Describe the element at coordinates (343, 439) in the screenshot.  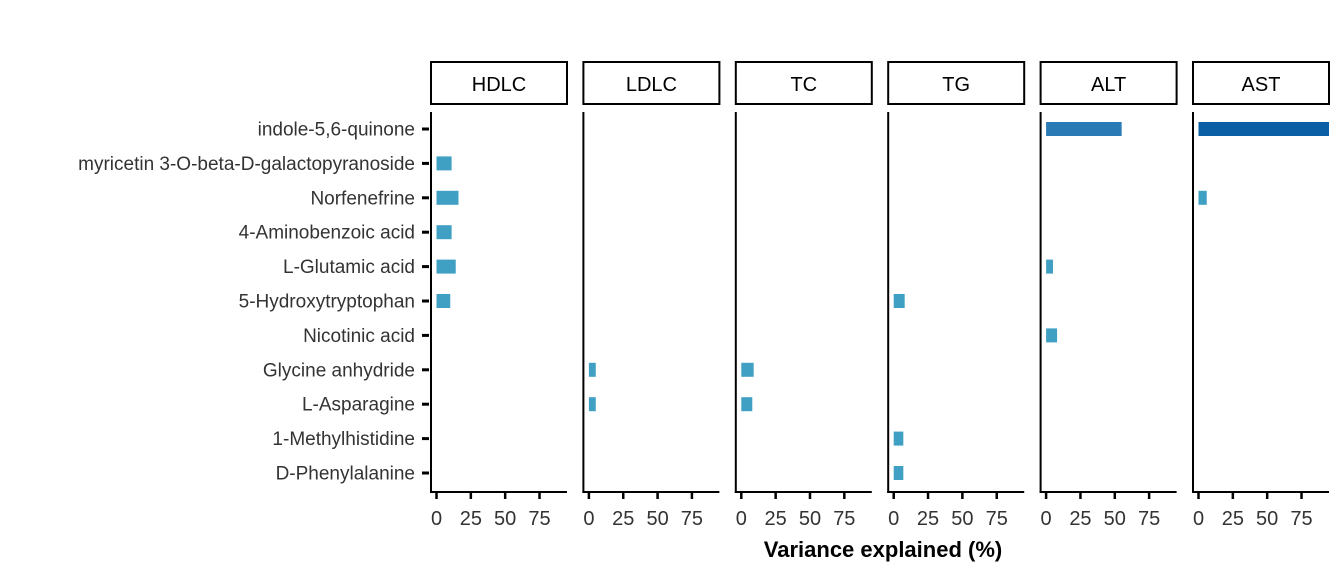
I see `category-label: 1-Methylhistidine` at that location.